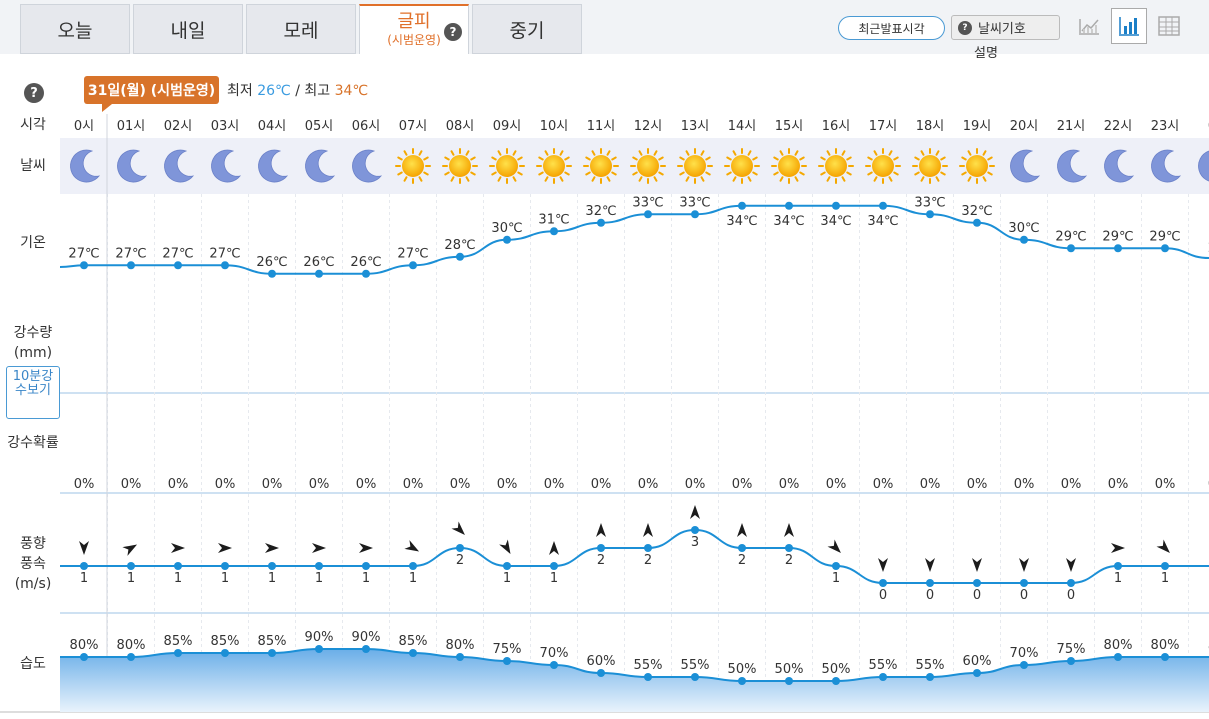 This screenshot has width=1209, height=719. What do you see at coordinates (741, 221) in the screenshot?
I see `temp-label: 34℃` at bounding box center [741, 221].